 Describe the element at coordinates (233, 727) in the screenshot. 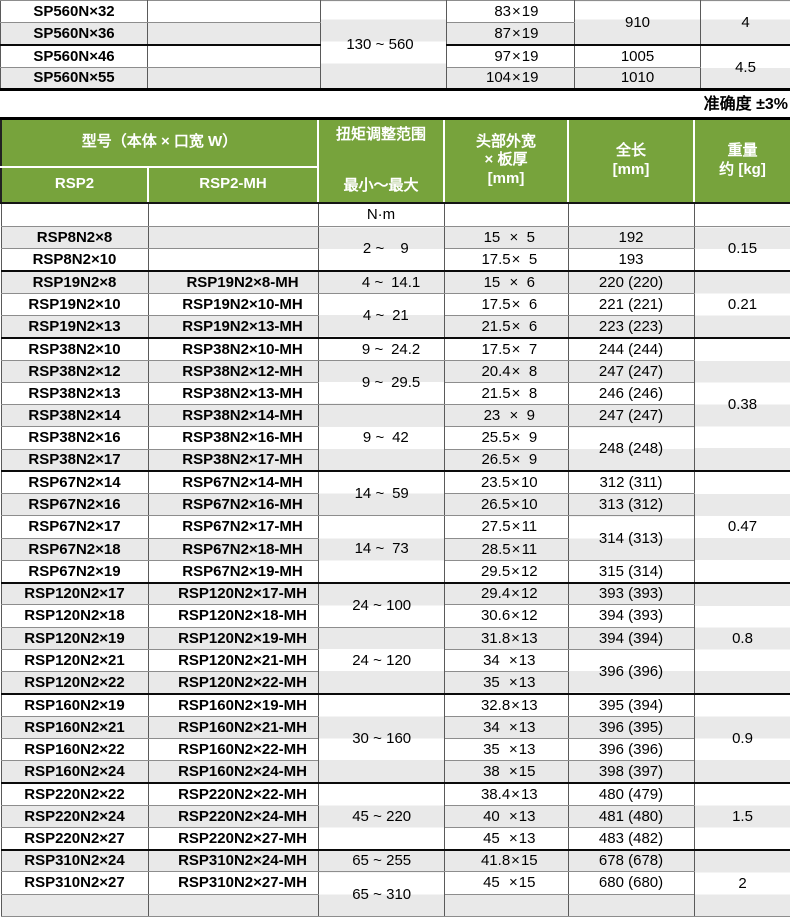

I see `model-mh-cell: RSP160N2×21-MH` at that location.